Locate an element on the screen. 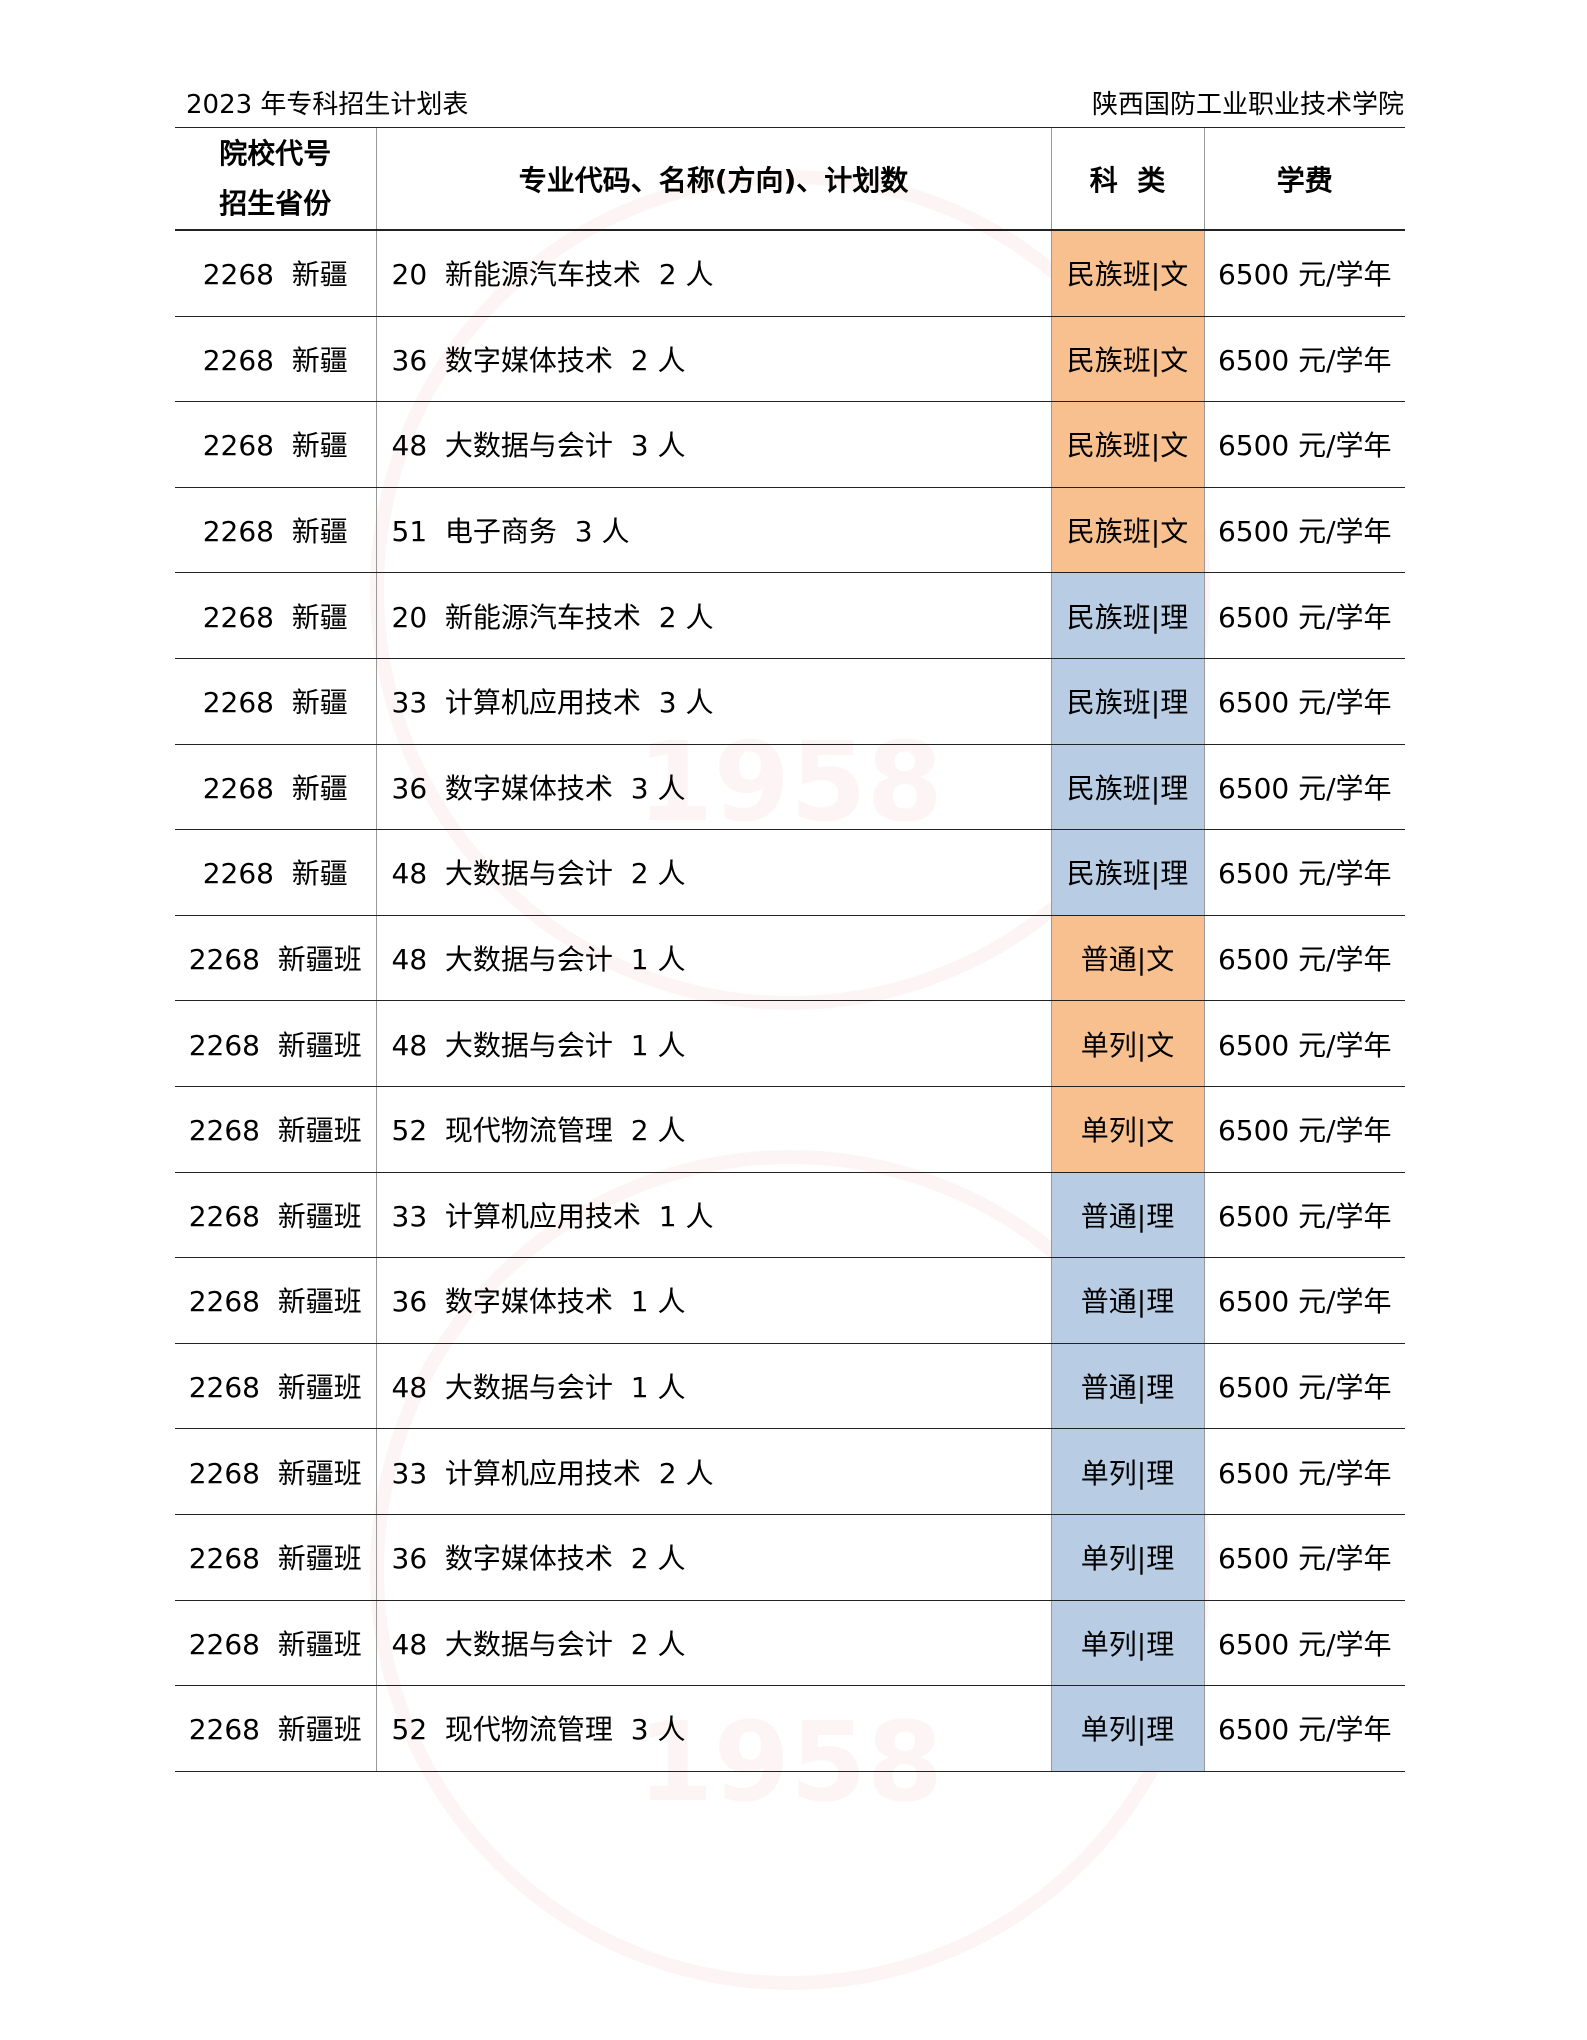 The image size is (1587, 2040). table-row: 2268 新疆班 48 大数据与会计 1 人单列|文 6500 元/学年 is located at coordinates (790, 1043).